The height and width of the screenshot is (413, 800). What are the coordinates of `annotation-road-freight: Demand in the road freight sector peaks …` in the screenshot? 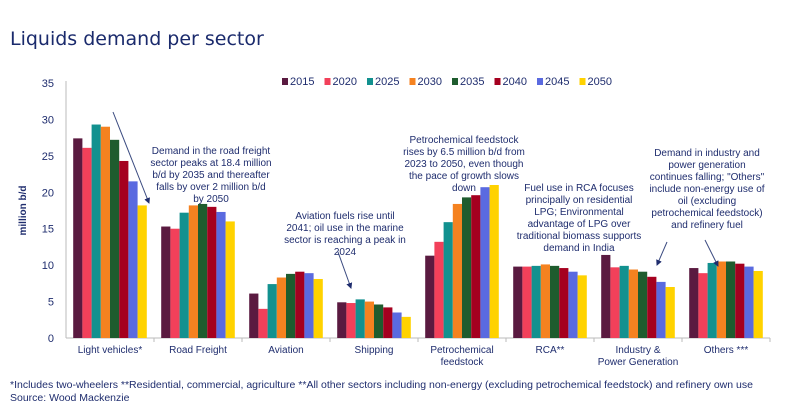 It's located at (211, 175).